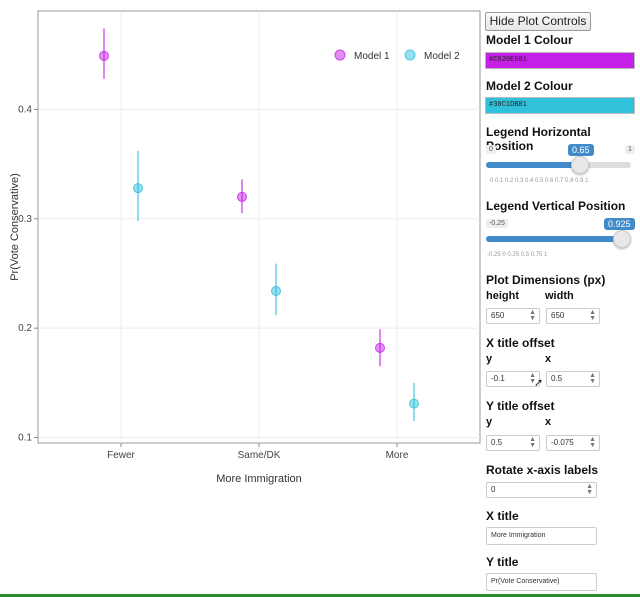 The height and width of the screenshot is (597, 640). Describe the element at coordinates (498, 378) in the screenshot. I see `x-offset-y-value: -0.1` at that location.